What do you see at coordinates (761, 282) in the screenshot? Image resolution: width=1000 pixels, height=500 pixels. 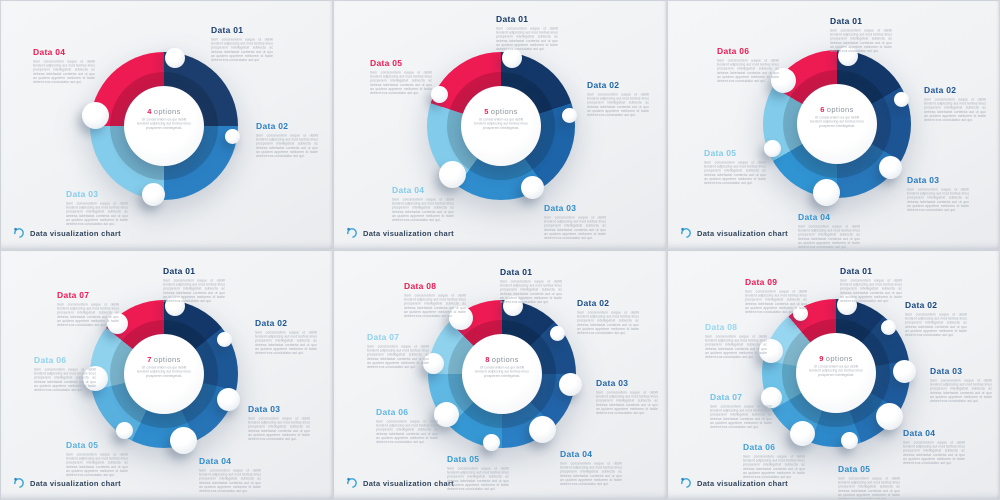 I see `data-label-title: Data 09` at bounding box center [761, 282].